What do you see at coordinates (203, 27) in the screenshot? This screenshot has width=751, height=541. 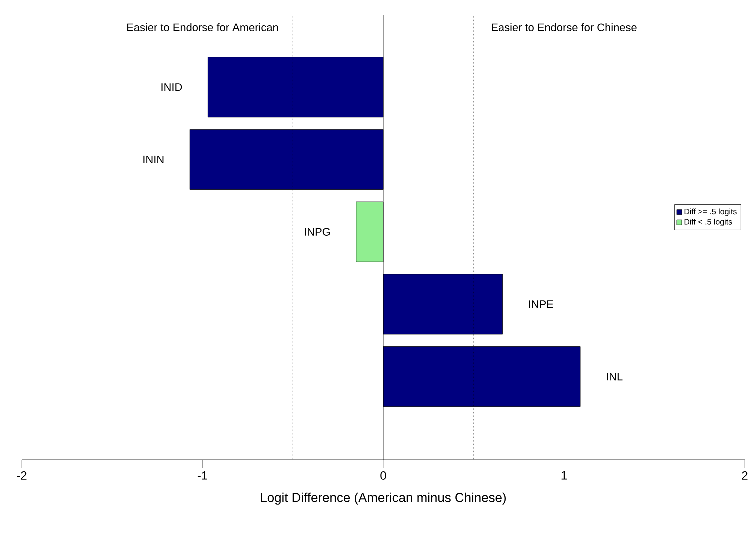 I see `annotation: Easier to Endorse for American` at bounding box center [203, 27].